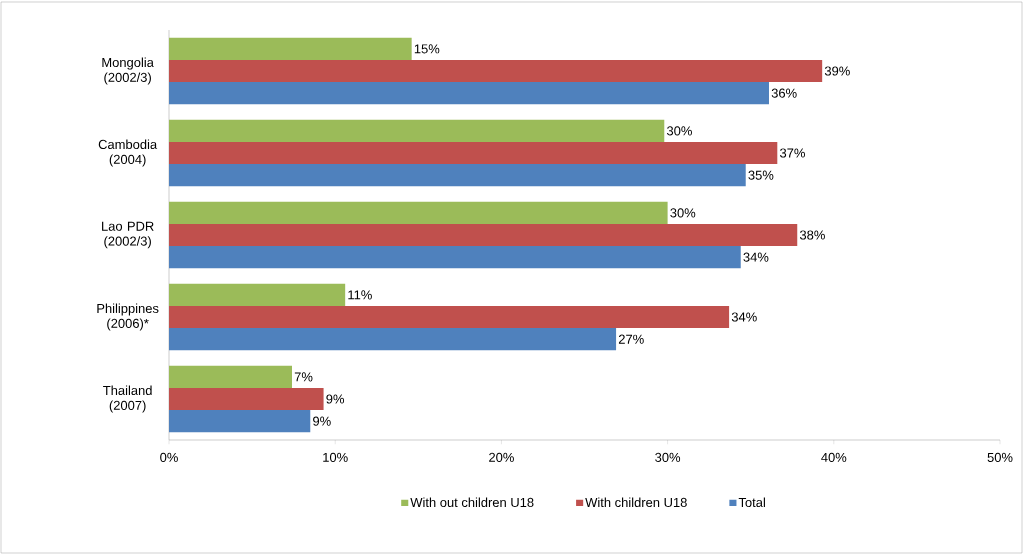 This screenshot has height=554, width=1026. What do you see at coordinates (128, 317) in the screenshot?
I see `y-tick-label: Philippines (2006)*` at bounding box center [128, 317].